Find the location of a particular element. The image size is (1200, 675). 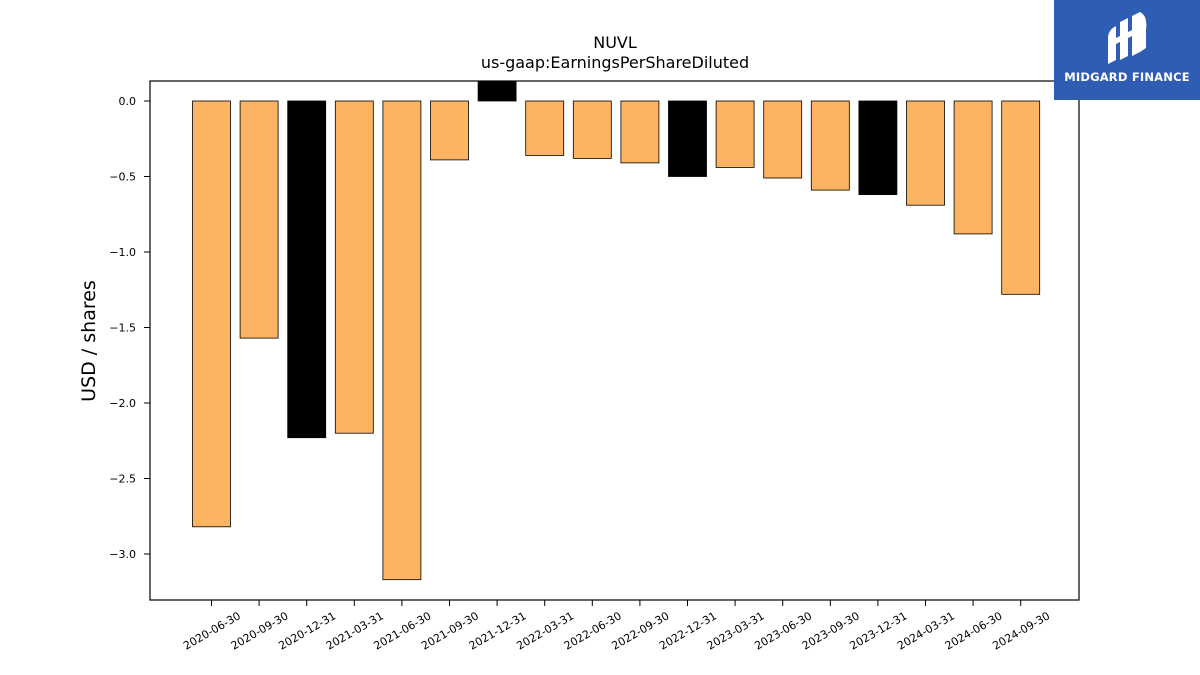

midgard-finance-logo: MIDGARD FINANCE is located at coordinates (1127, 50).